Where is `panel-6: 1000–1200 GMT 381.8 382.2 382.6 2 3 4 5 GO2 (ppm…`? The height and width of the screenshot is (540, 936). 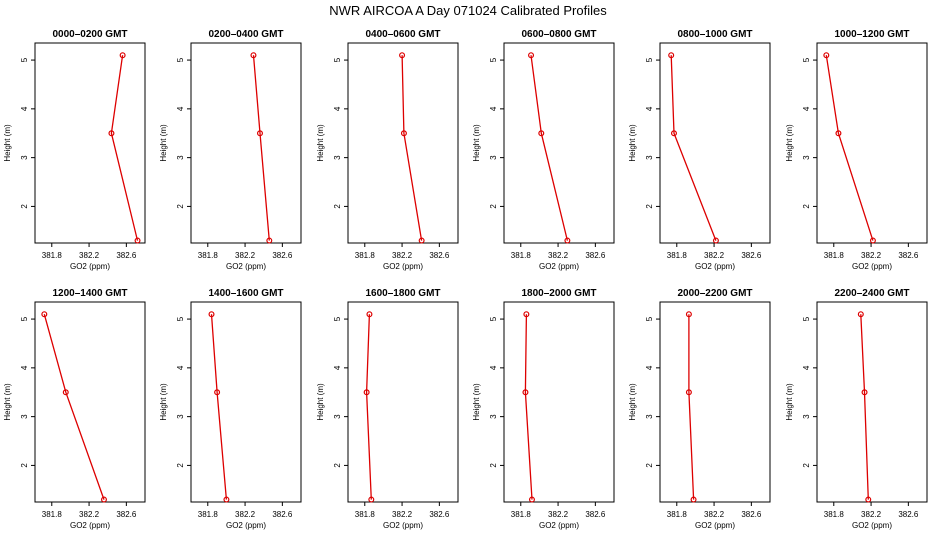 panel-6: 1000–1200 GMT 381.8 382.2 382.6 2 3 4 5 GO2 (ppm… is located at coordinates (856, 150).